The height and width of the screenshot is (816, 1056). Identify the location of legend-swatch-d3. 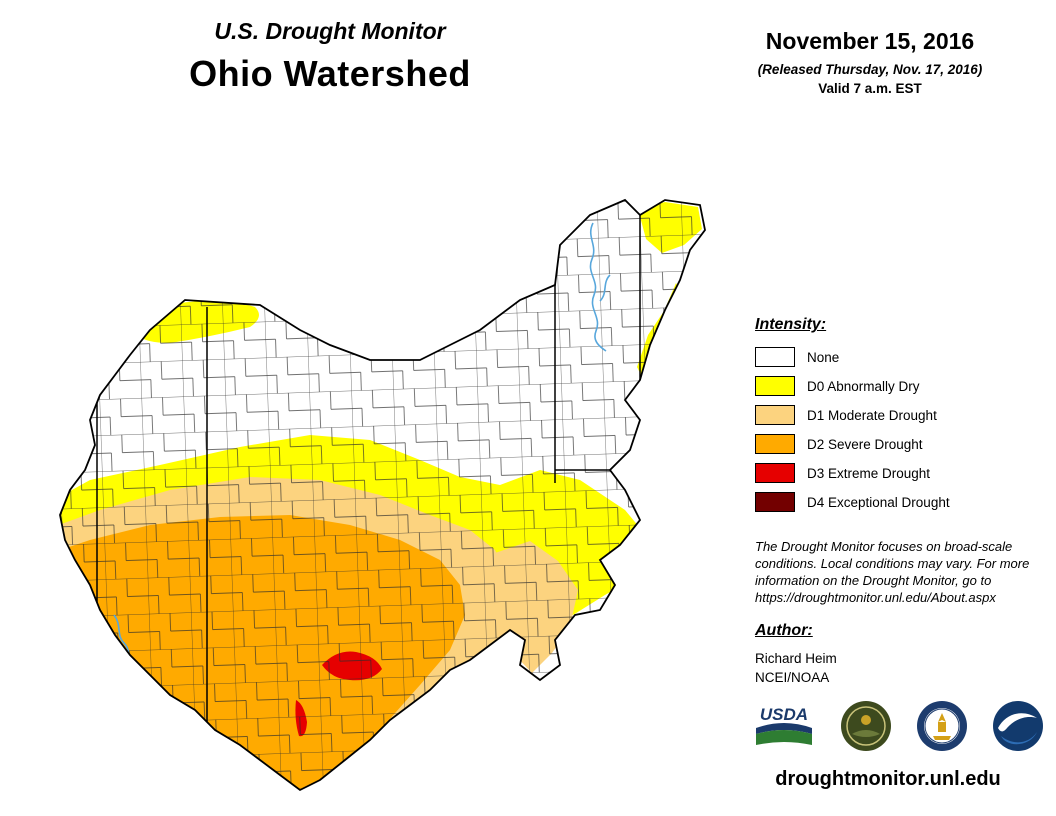
(775, 473).